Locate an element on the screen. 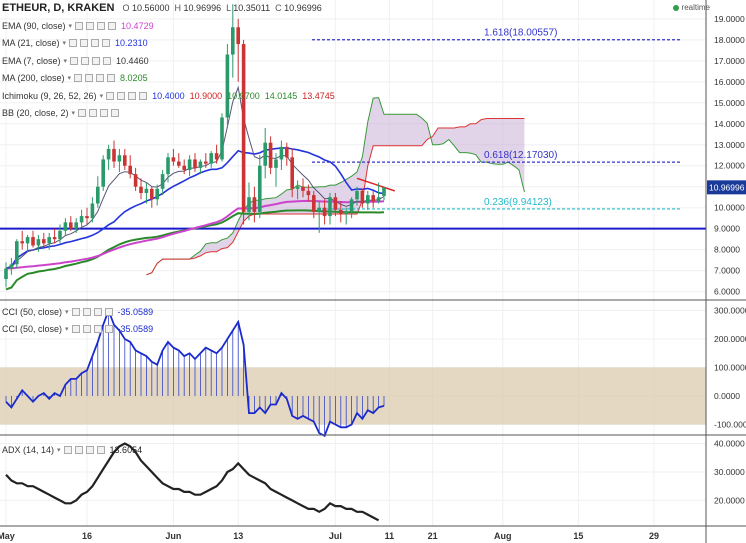  indicator-legend: MA (200, close) ▾ 8.0205 is located at coordinates (75, 78).